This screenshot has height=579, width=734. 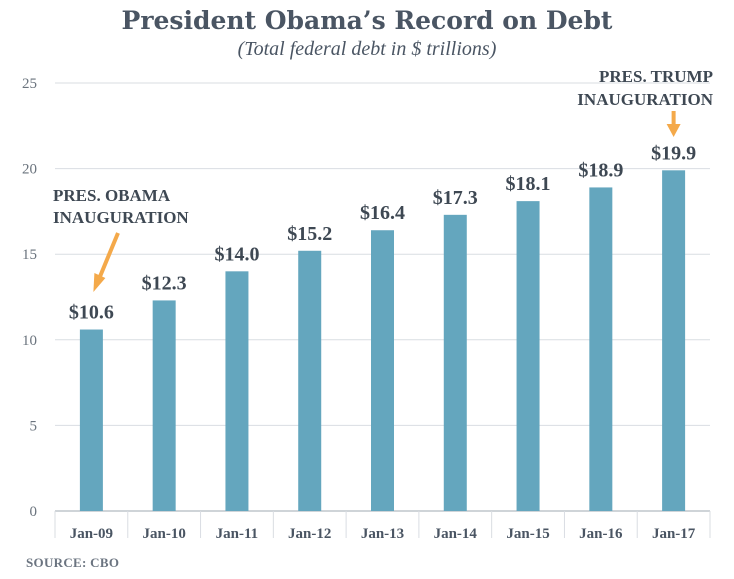 What do you see at coordinates (121, 217) in the screenshot?
I see `annotation-obama-line2: INAUGURATION` at bounding box center [121, 217].